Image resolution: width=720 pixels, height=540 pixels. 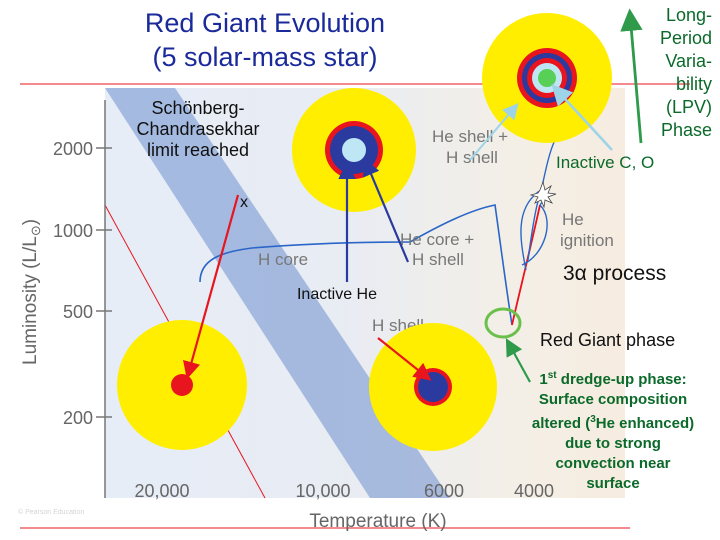 I want to click on arrow-shell-to-star, so click(x=386, y=210).